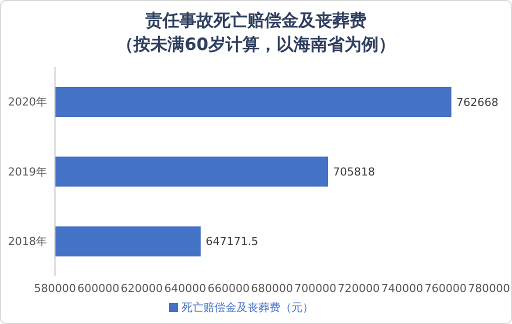  What do you see at coordinates (232, 241) in the screenshot?
I see `data-label: 647171.5` at bounding box center [232, 241].